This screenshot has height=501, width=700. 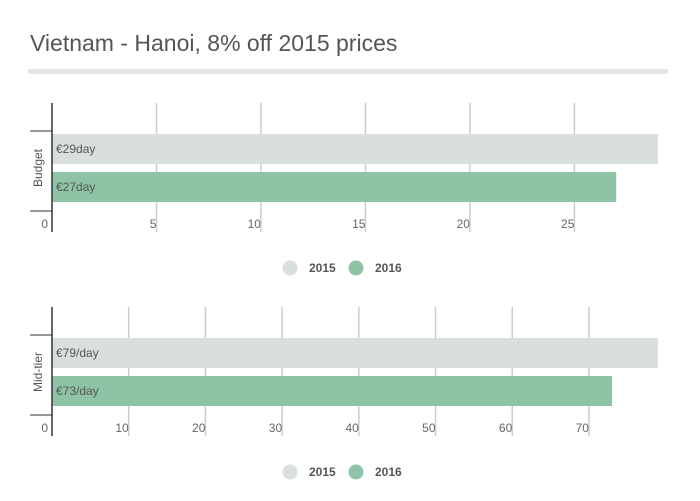 I want to click on chart-title: Vietnam - Hanoi, 8% off 2015 prices, so click(x=214, y=43).